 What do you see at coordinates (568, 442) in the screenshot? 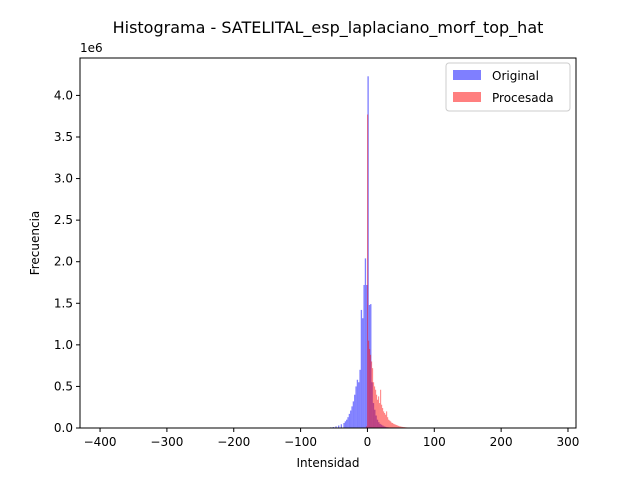
I see `x-tick-label: 300` at bounding box center [568, 442].